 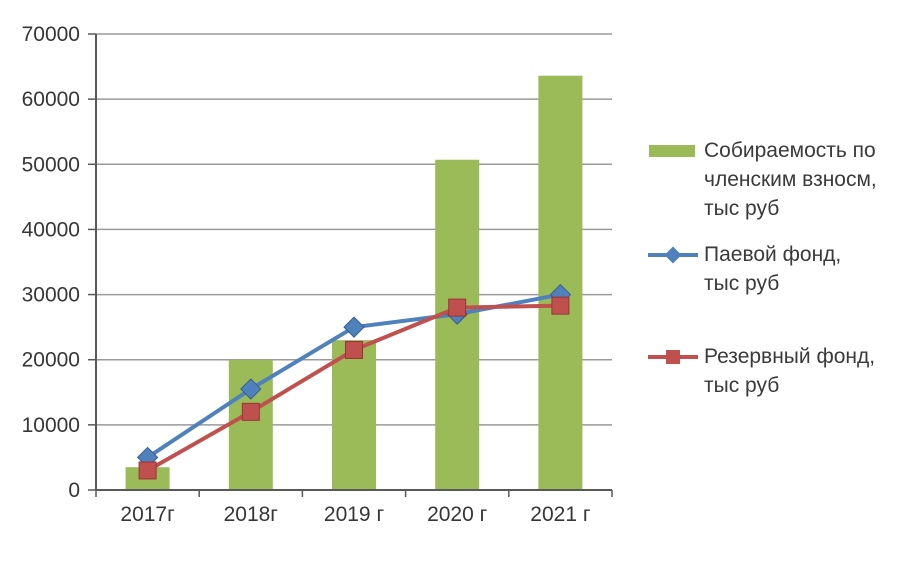 I want to click on legend-label-line: Резервный фонд,, so click(x=790, y=356).